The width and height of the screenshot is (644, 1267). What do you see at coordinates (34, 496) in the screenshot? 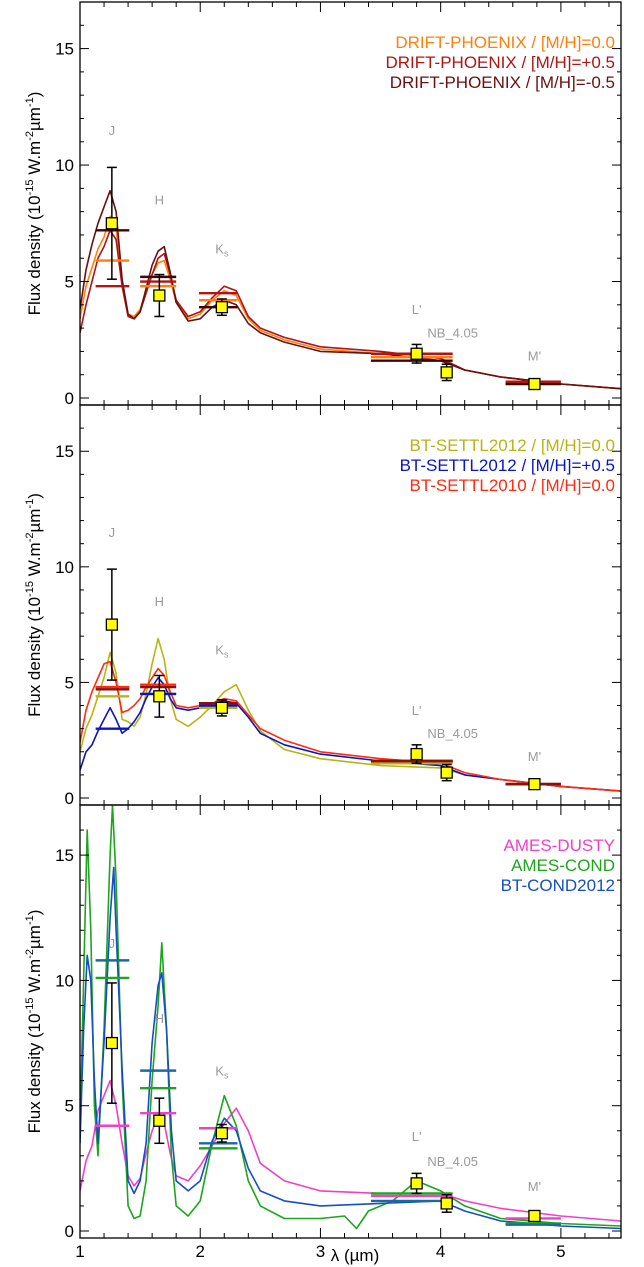
I see `y-axis-label-part: )` at bounding box center [34, 496].